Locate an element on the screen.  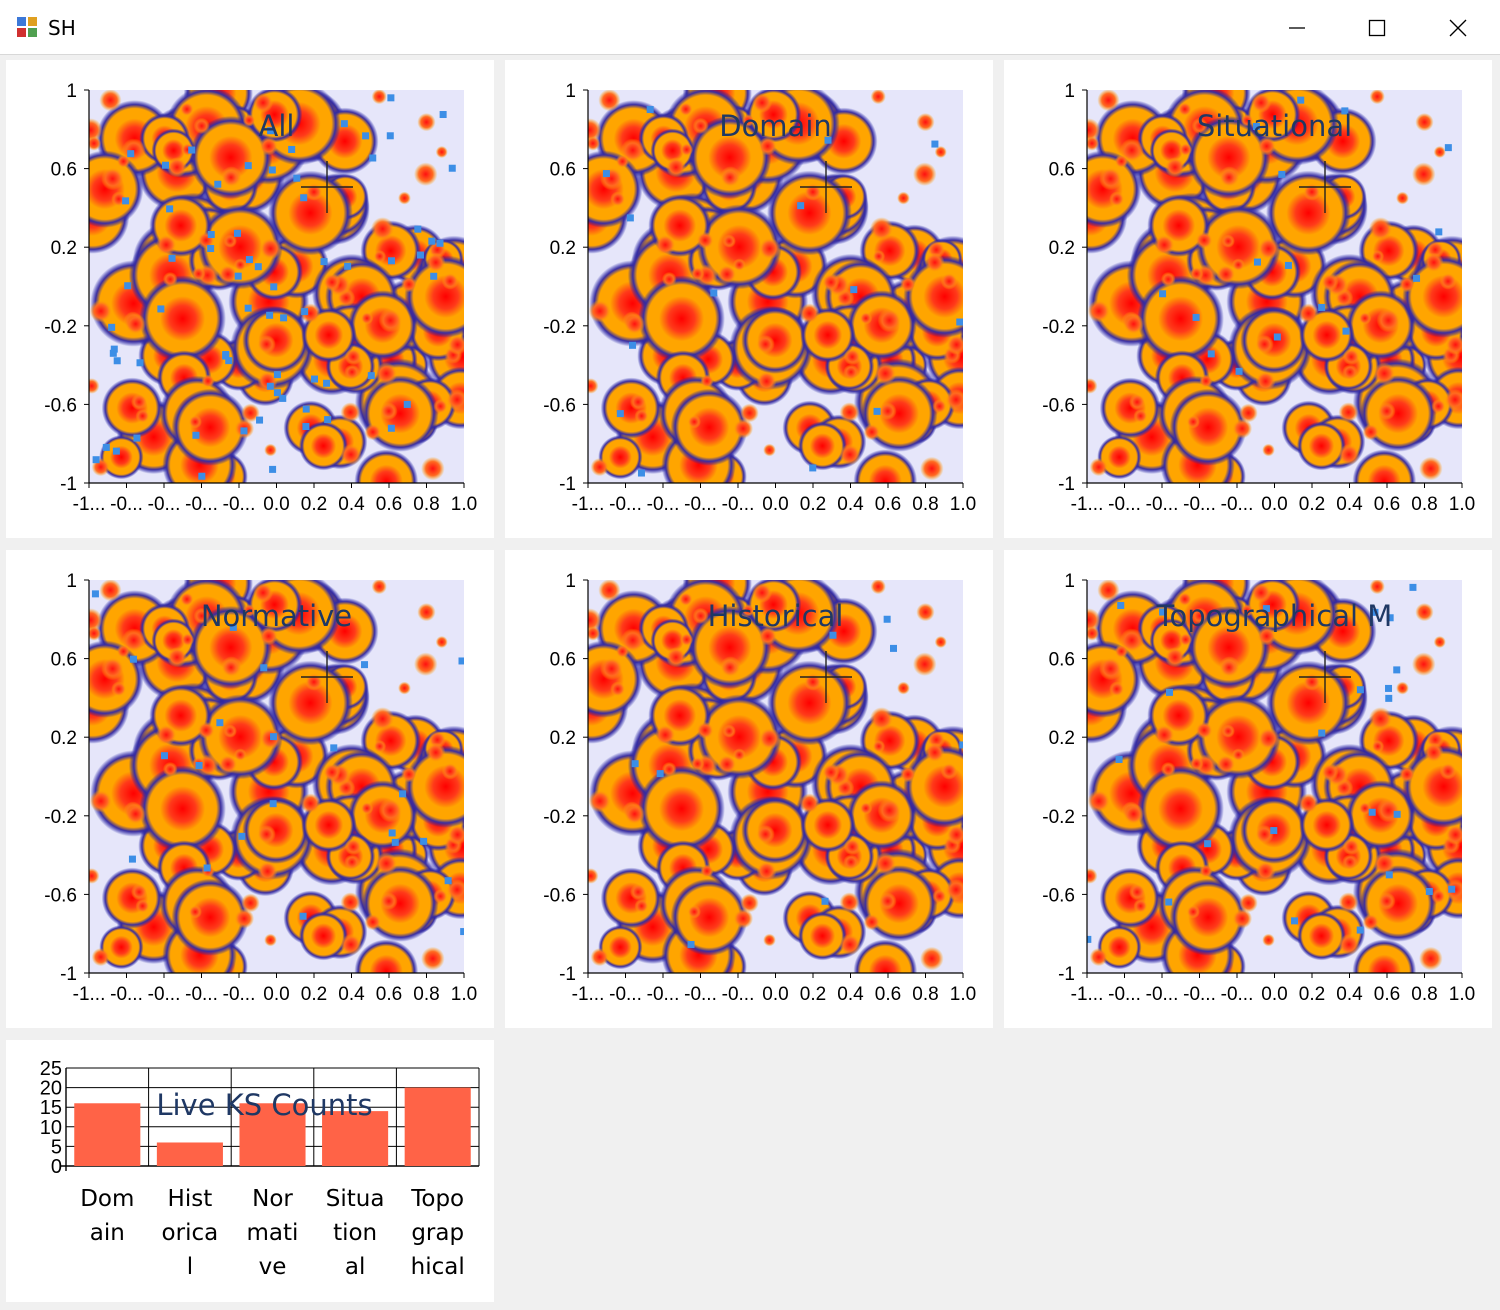
y-tick-label: -1 is located at coordinates (68, 974).